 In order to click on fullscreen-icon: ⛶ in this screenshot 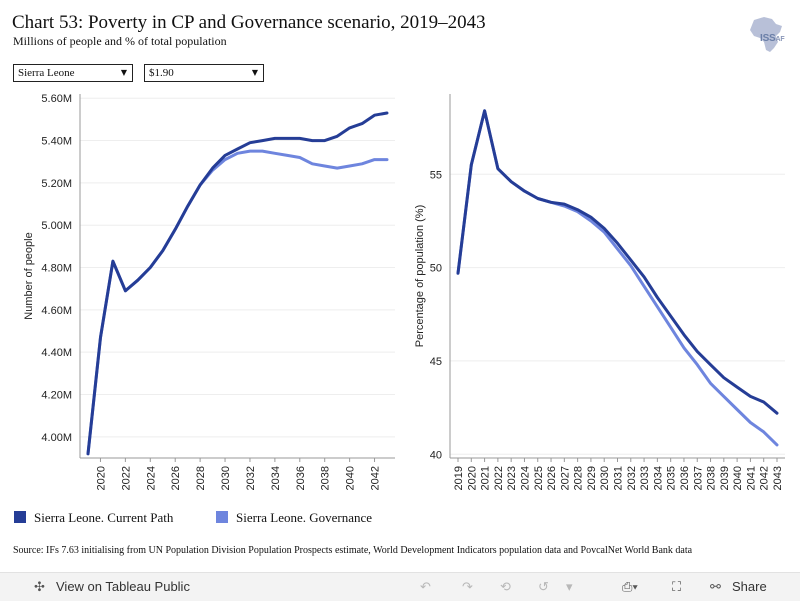, I will do `click(677, 586)`.